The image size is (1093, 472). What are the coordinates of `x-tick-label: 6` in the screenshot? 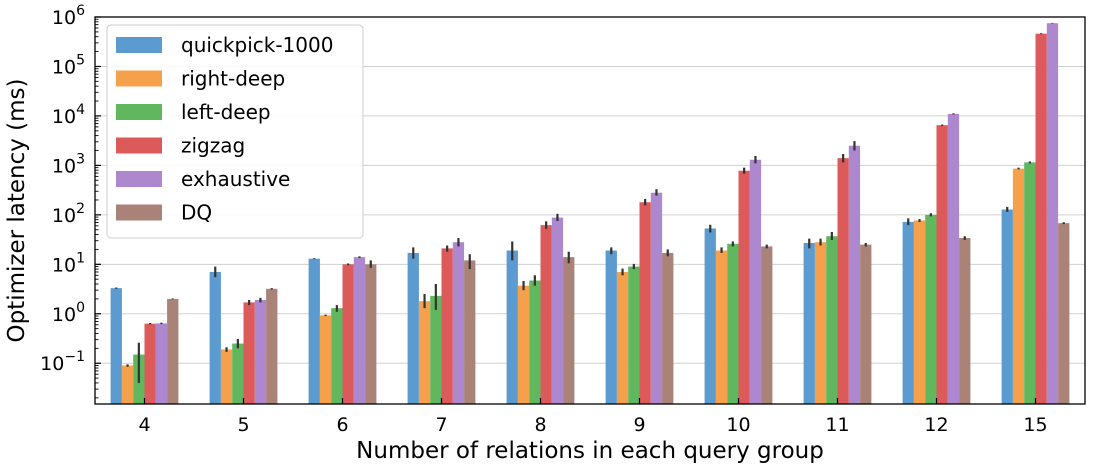 It's located at (342, 425).